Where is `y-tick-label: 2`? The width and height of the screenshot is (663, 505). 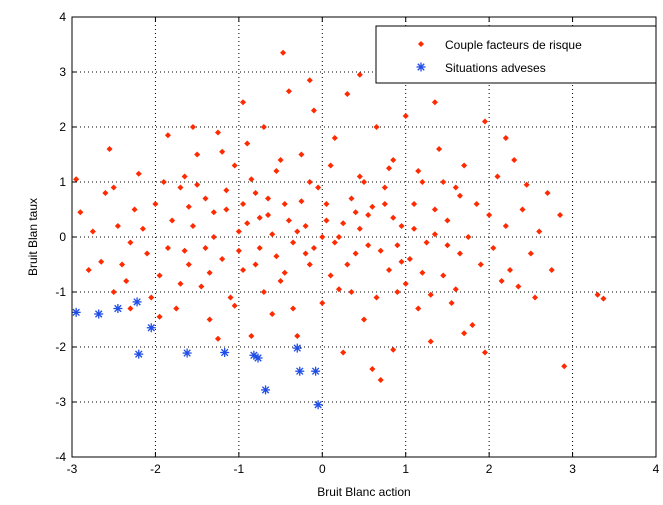
y-tick-label: 2 is located at coordinates (62, 127).